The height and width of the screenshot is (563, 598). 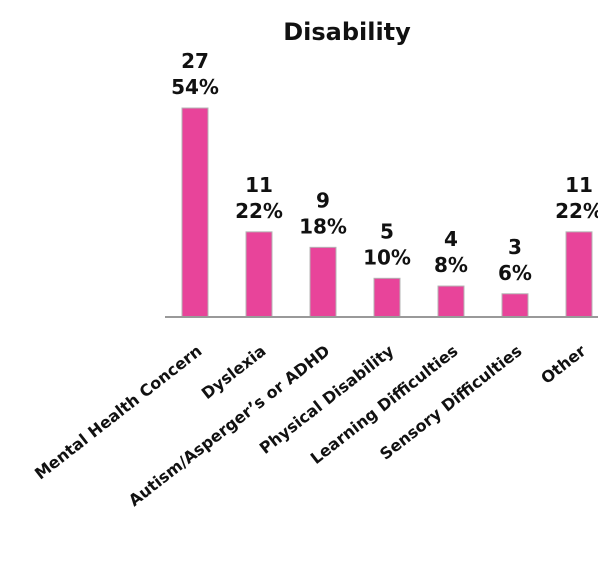 What do you see at coordinates (563, 364) in the screenshot?
I see `x-tick-label: Other` at bounding box center [563, 364].